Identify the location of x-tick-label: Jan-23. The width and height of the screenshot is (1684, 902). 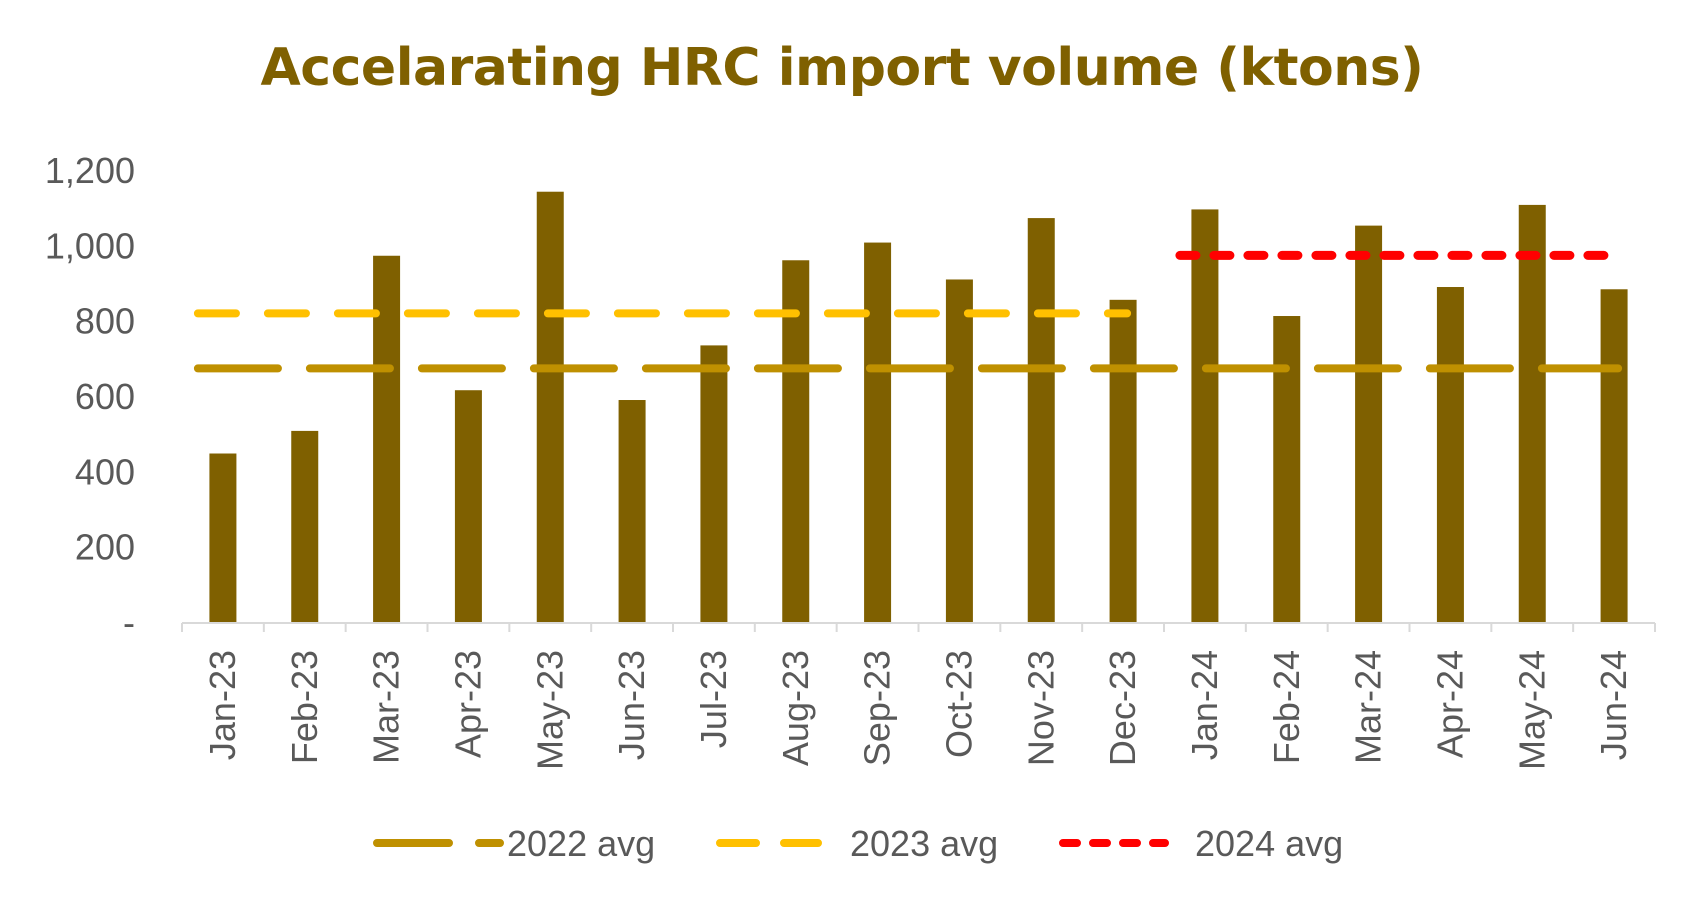
(222, 705).